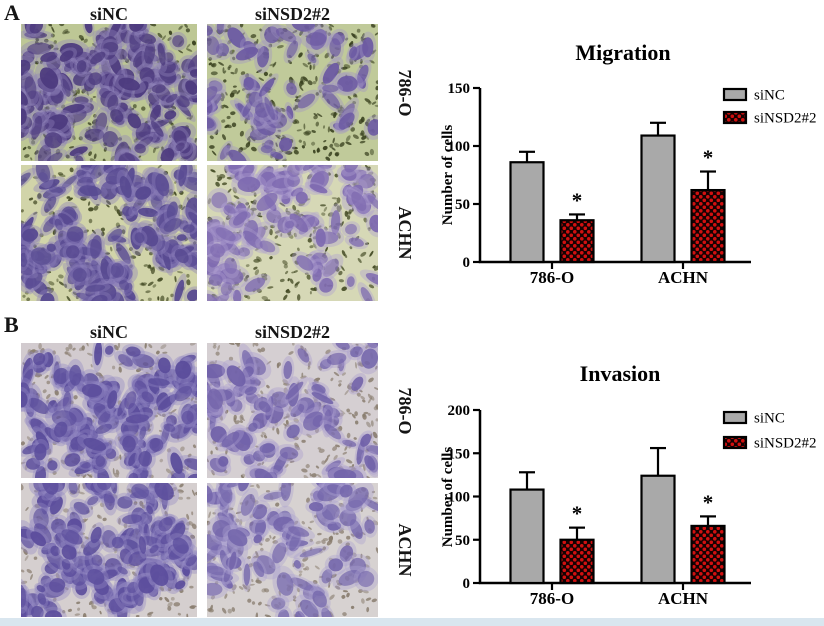 The width and height of the screenshot is (824, 626). Describe the element at coordinates (108, 14) in the screenshot. I see `panel-a-col-header-sinc: siNC` at that location.